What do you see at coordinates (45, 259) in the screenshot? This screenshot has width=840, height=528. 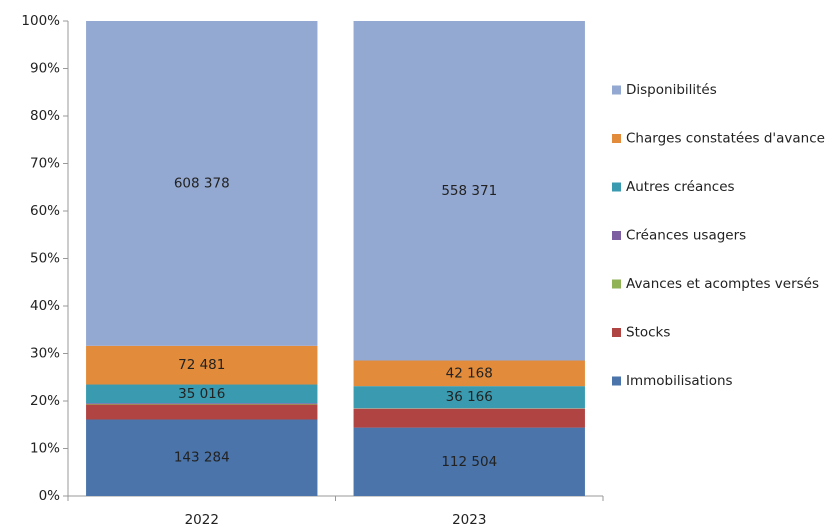 I see `y-tick-label: 50%` at bounding box center [45, 259].